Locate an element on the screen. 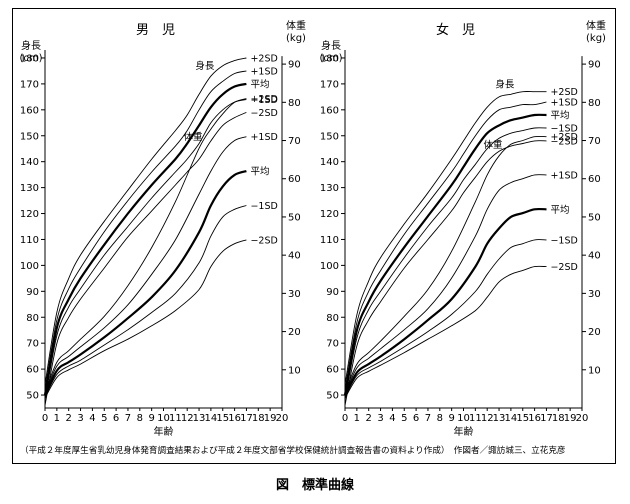 The width and height of the screenshot is (630, 504). girls-weight-label-plus1sd: +1SD is located at coordinates (563, 175).